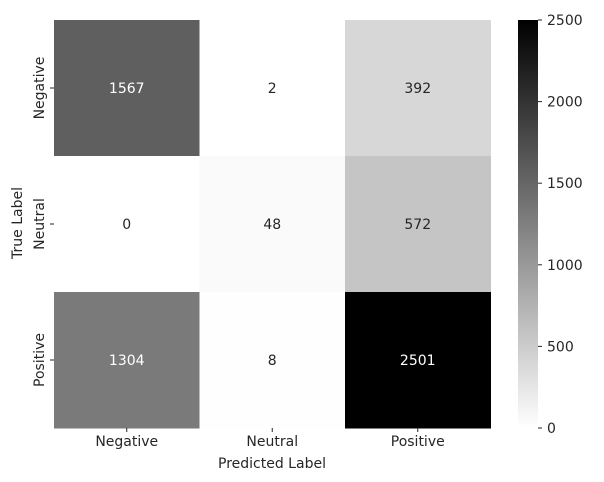 Image resolution: width=604 pixels, height=482 pixels. What do you see at coordinates (565, 266) in the screenshot?
I see `colorbar-tick-label: 1000` at bounding box center [565, 266].